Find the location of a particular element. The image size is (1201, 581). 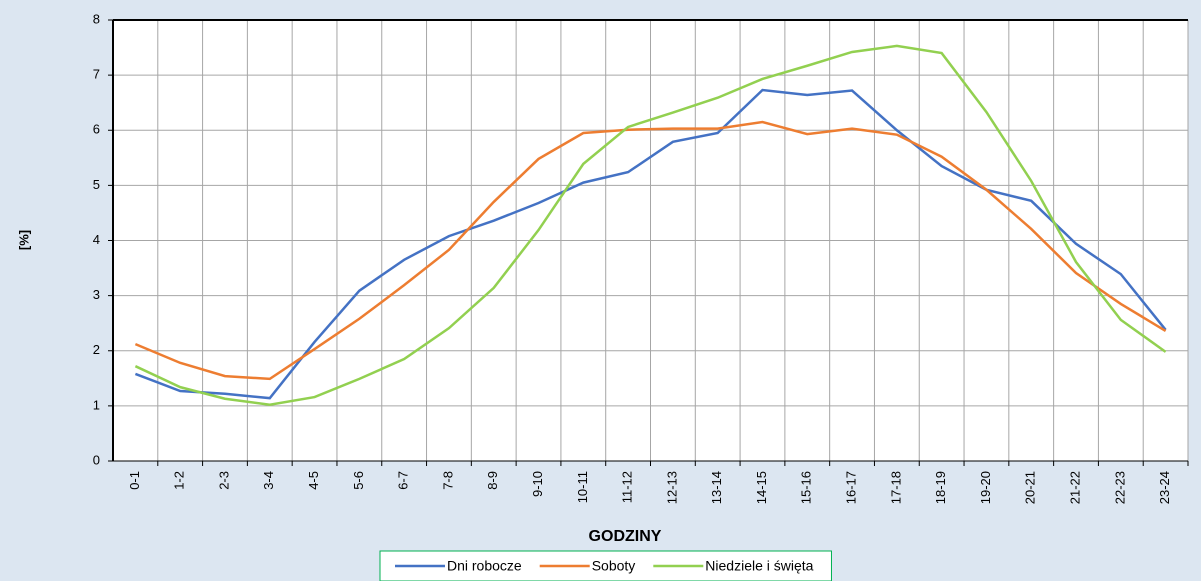

y-tick-label: 5 is located at coordinates (96, 184).